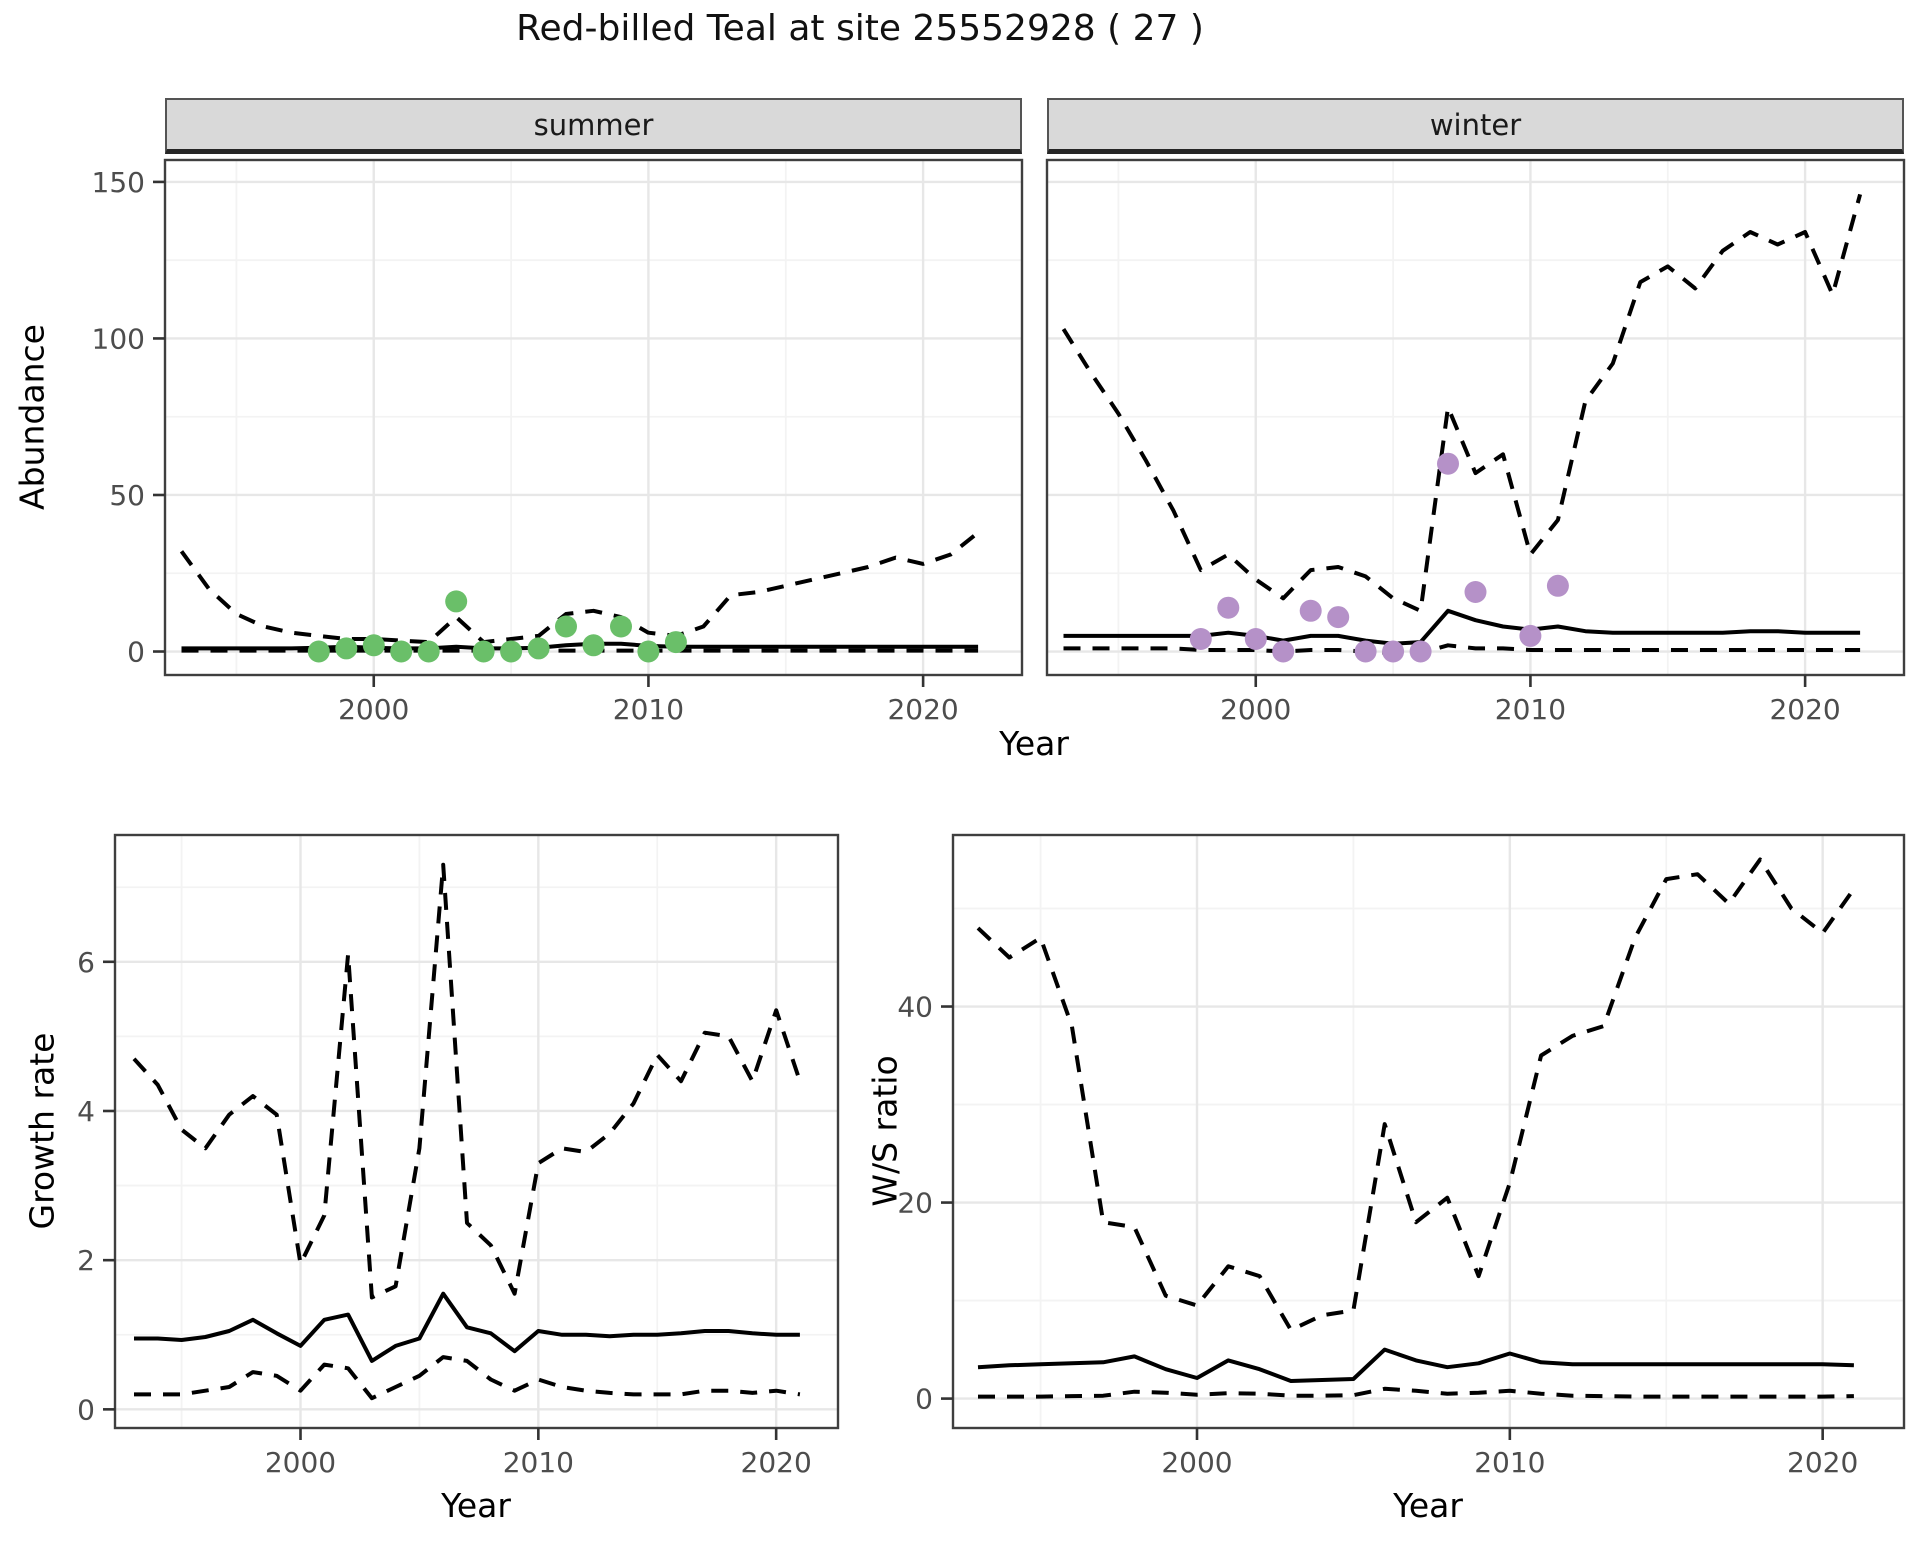 The image size is (1920, 1560). Describe the element at coordinates (467, 1327) in the screenshot. I see `growth_rate-median-line` at that location.